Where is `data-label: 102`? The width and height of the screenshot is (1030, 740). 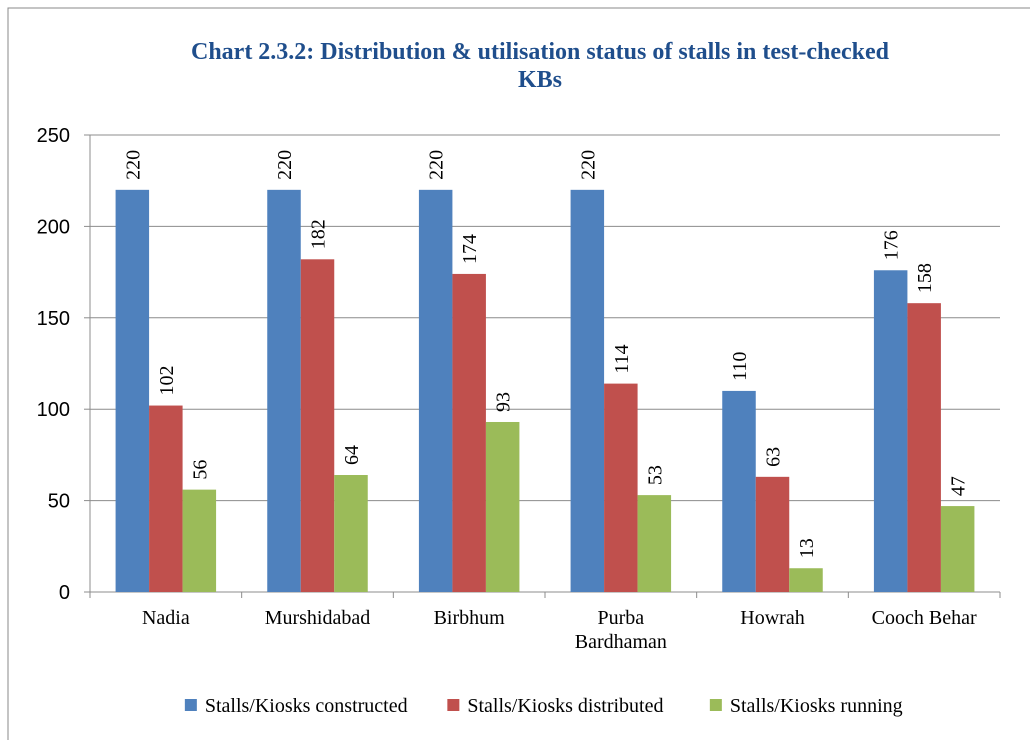 data-label: 102 is located at coordinates (167, 381).